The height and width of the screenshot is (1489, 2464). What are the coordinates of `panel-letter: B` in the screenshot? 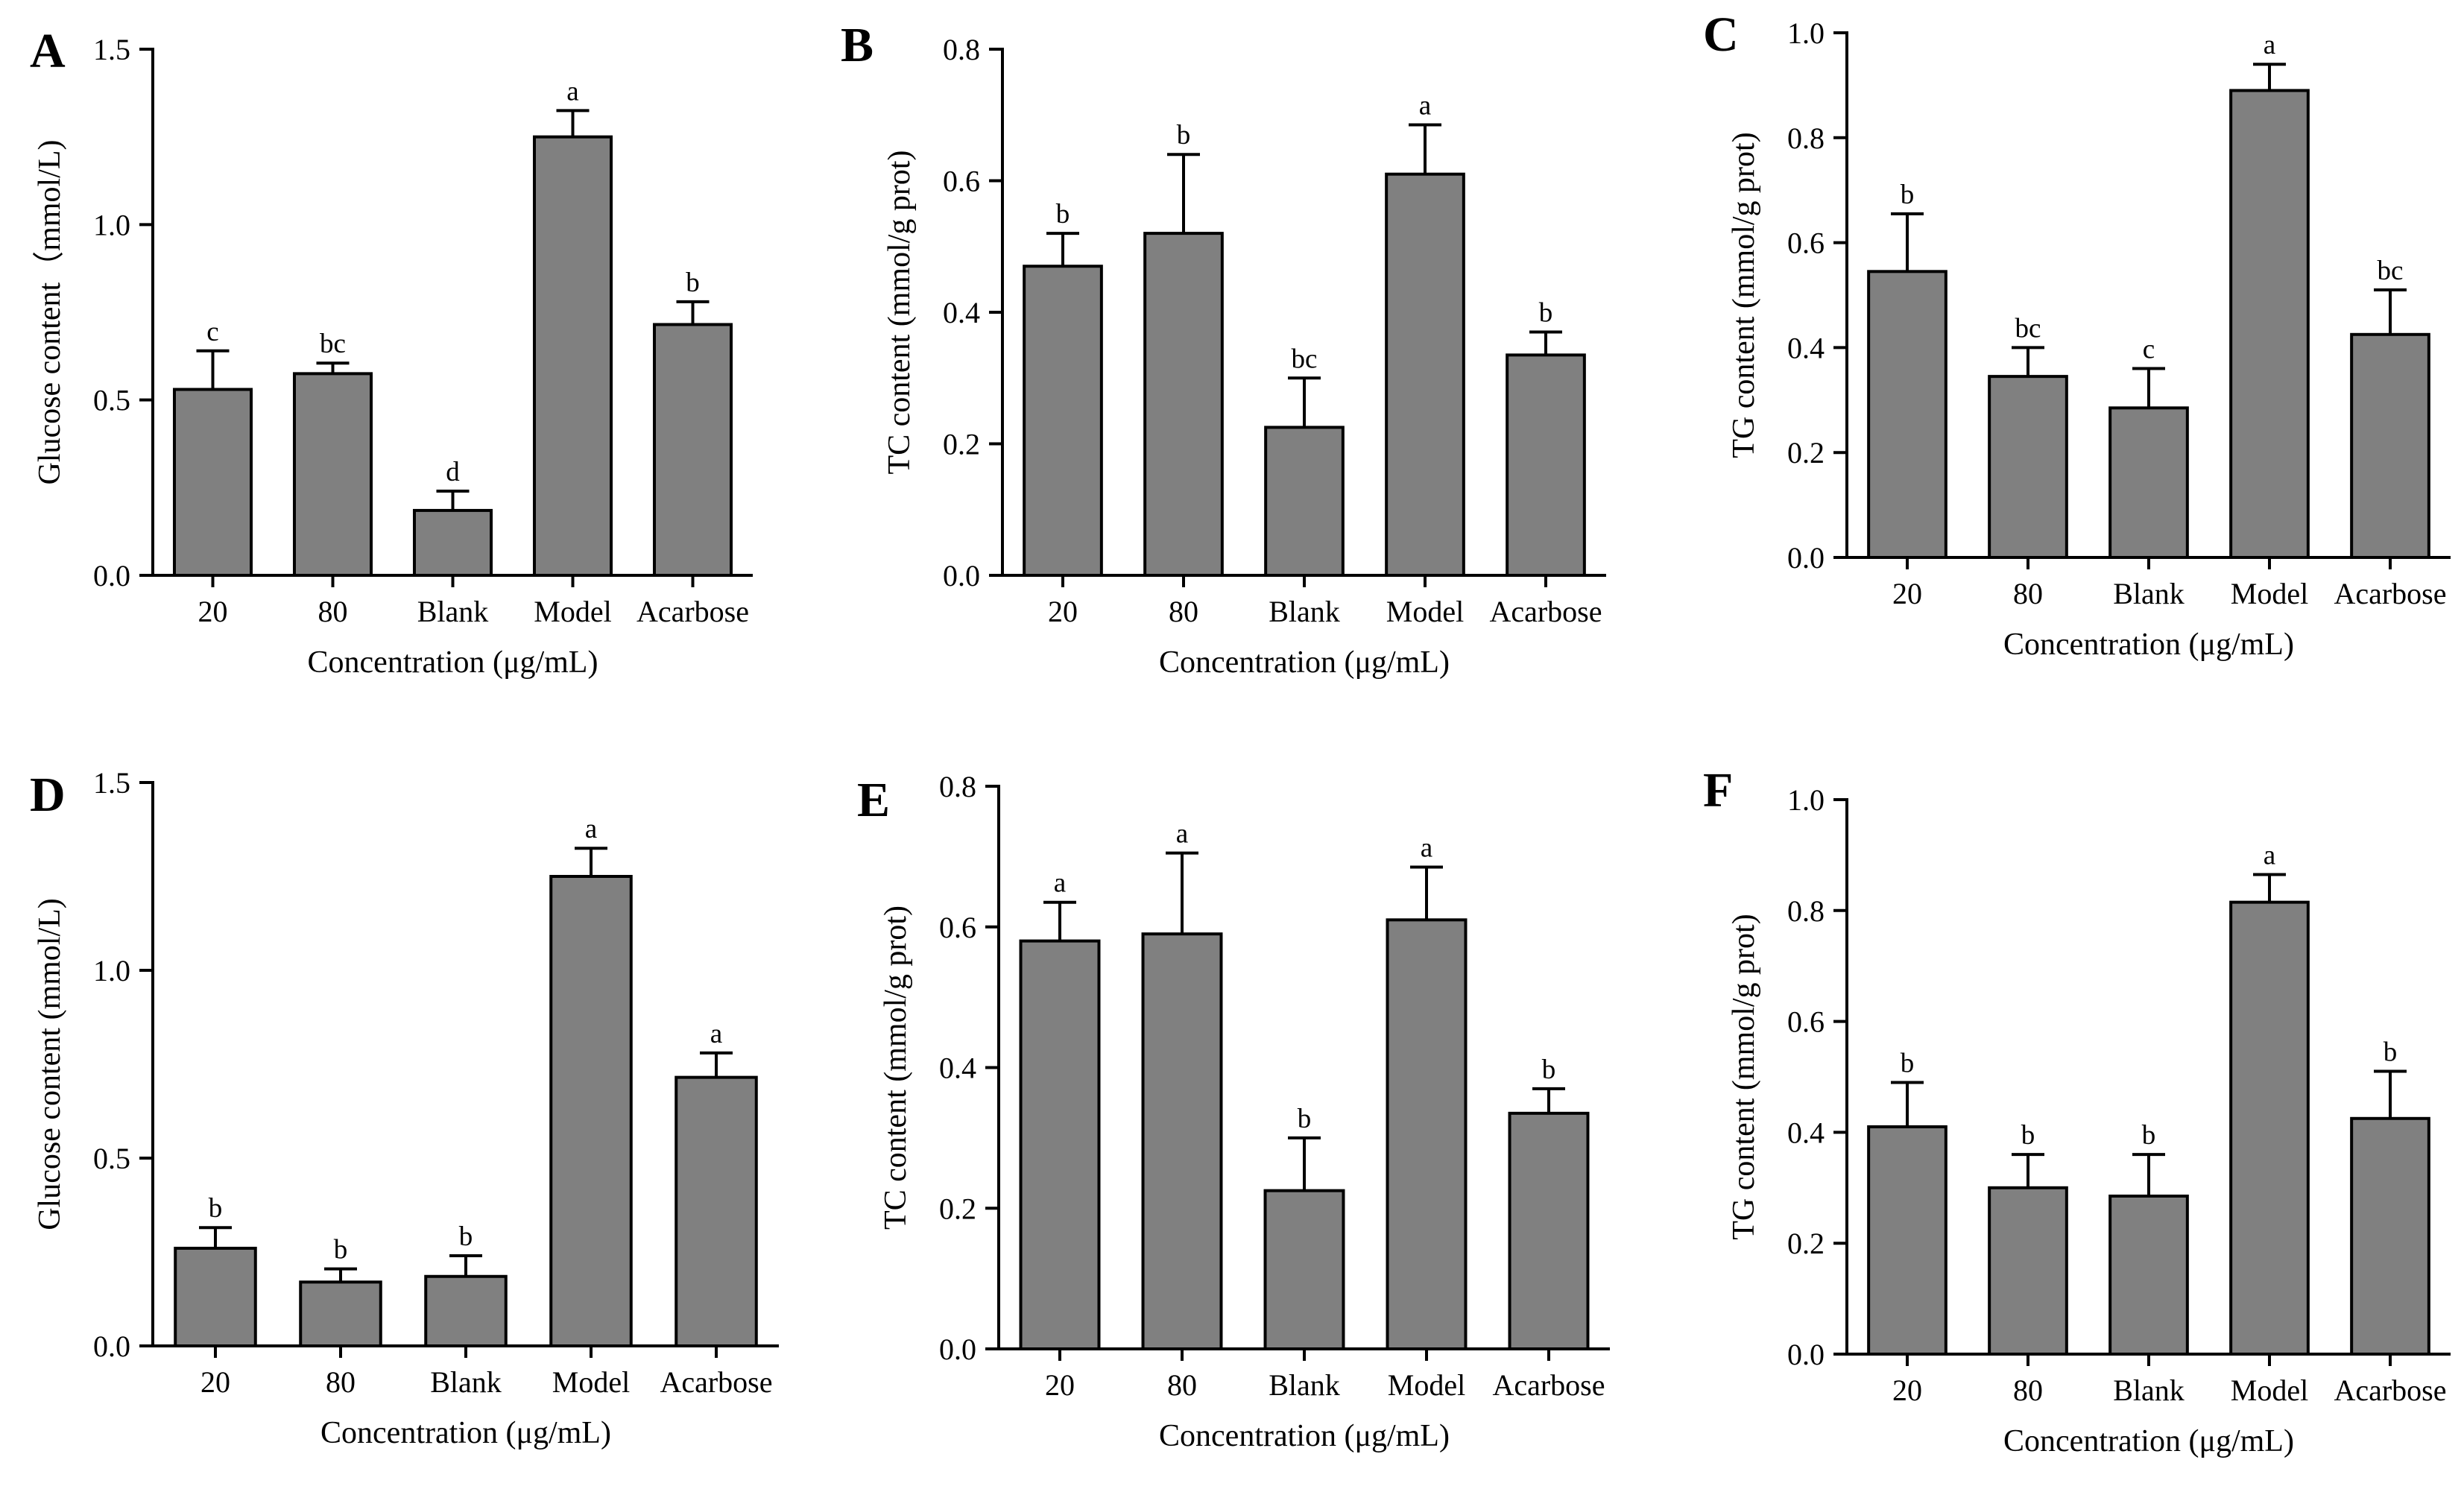 It's located at (857, 45).